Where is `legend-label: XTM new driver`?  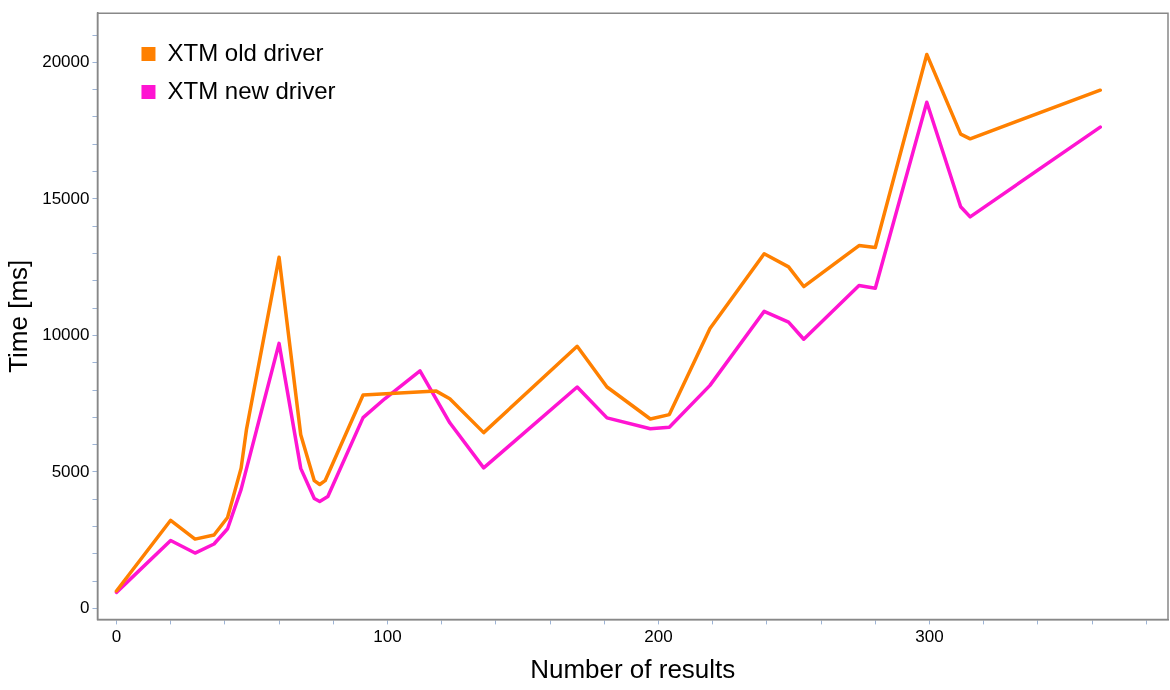
legend-label: XTM new driver is located at coordinates (251, 90).